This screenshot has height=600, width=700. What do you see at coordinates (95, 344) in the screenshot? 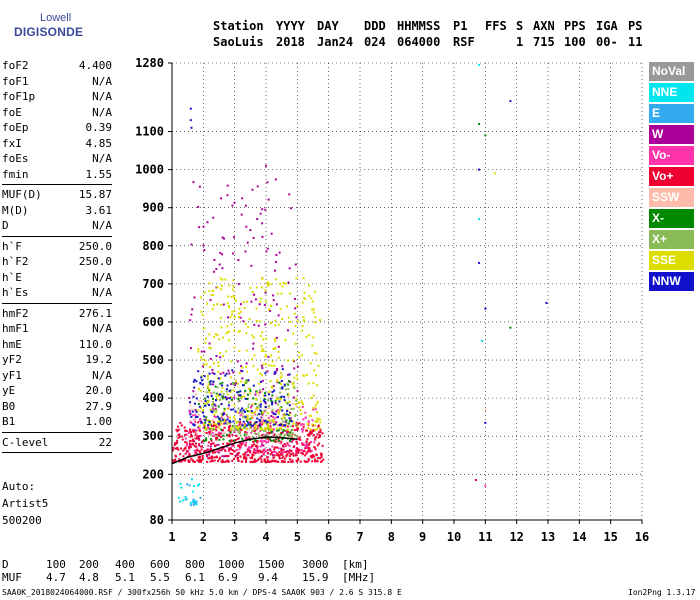
I see `param-value: 110.0` at bounding box center [95, 344].